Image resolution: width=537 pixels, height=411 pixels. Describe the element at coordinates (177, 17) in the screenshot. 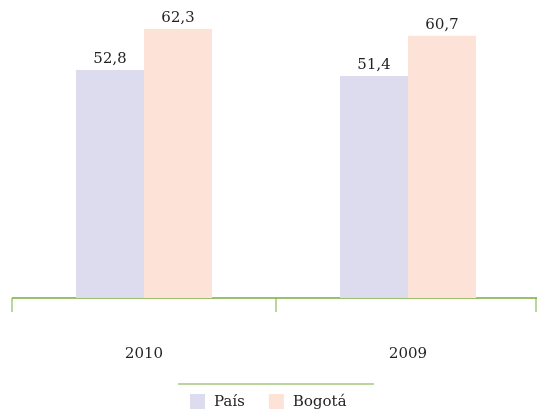

I see `value-label: 62,3` at that location.